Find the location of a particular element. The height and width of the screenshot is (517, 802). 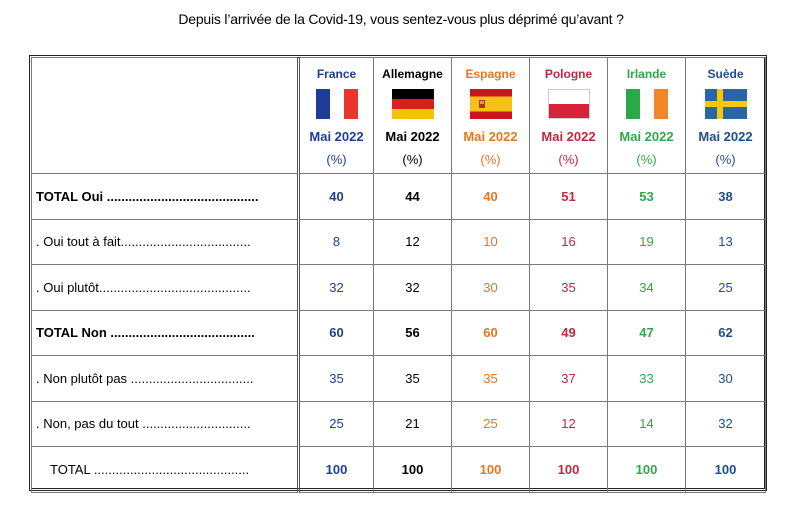

country-name: Suède is located at coordinates (725, 74).